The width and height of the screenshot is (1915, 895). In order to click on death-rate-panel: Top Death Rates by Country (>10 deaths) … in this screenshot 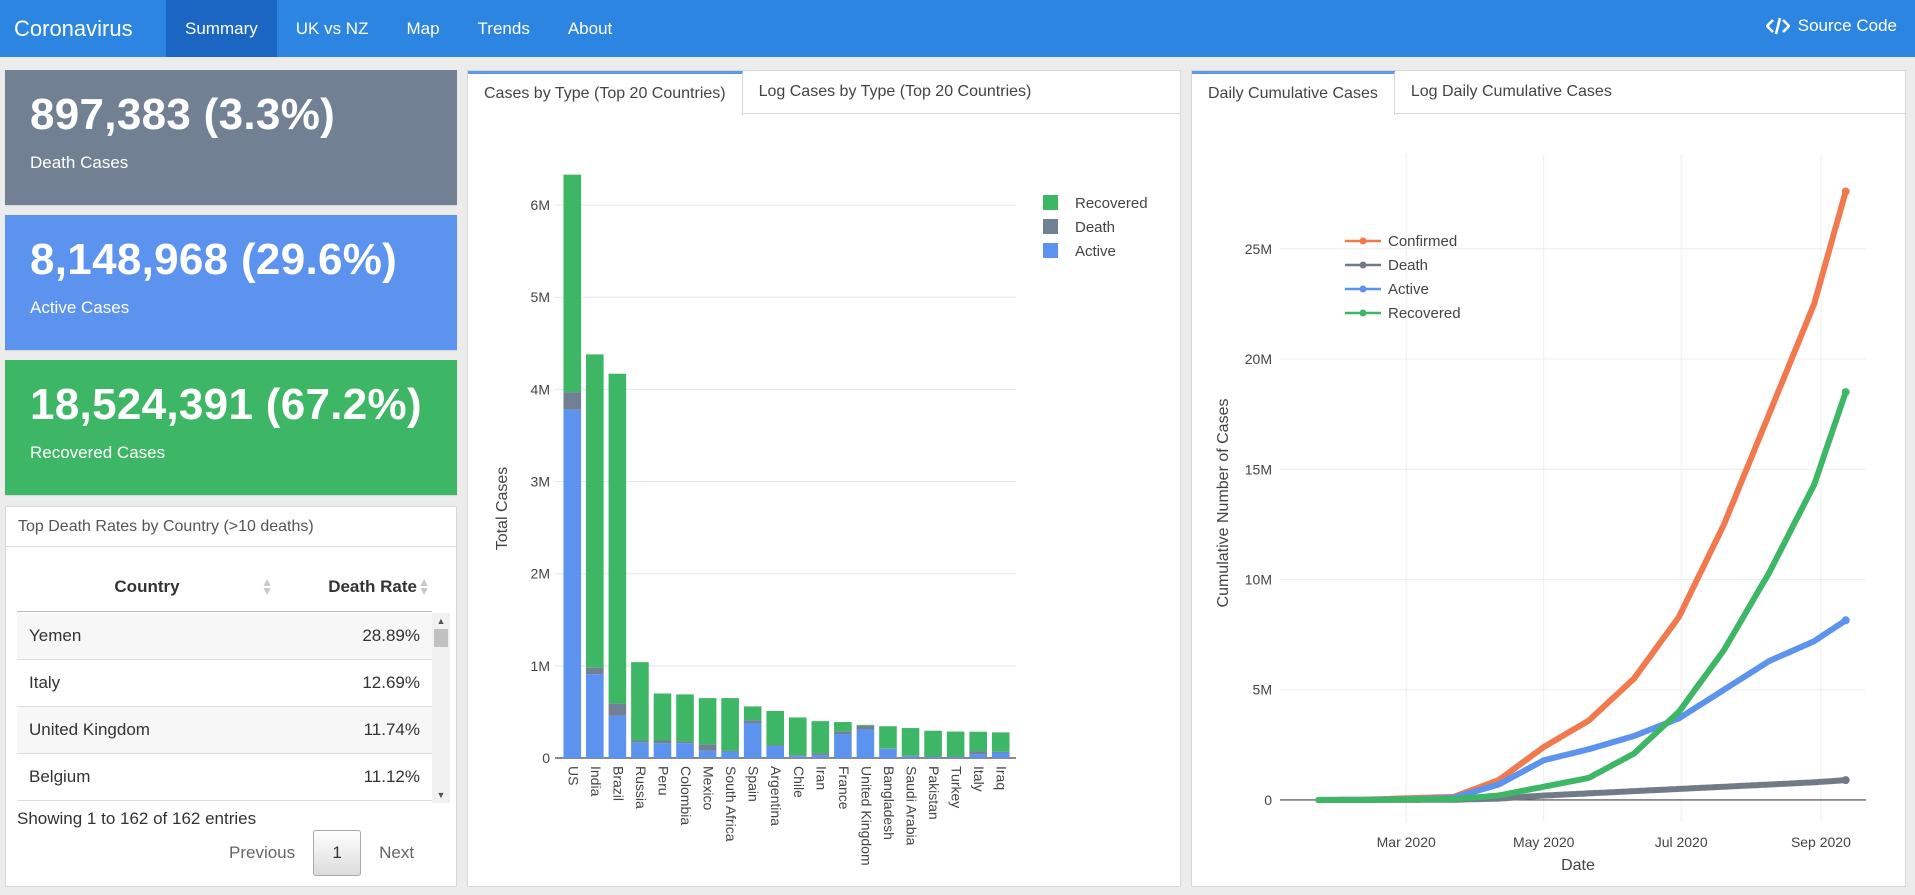, I will do `click(231, 696)`.